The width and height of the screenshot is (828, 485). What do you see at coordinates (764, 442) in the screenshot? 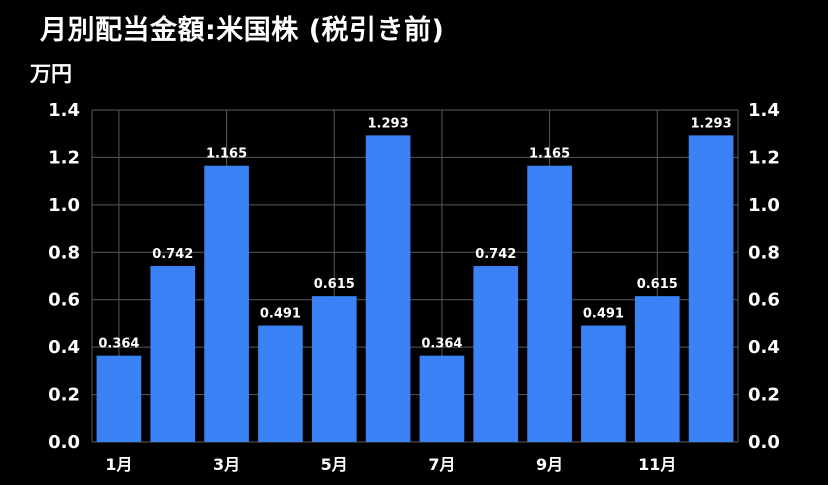
I see `y-tick-label-right: 0.0` at bounding box center [764, 442].